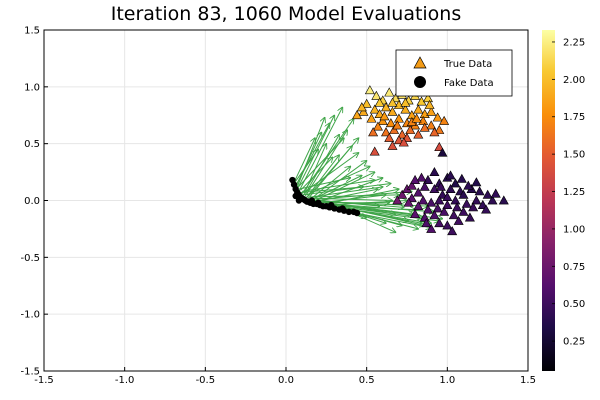 The height and width of the screenshot is (400, 600). What do you see at coordinates (32, 87) in the screenshot?
I see `y-tick-label: 1.0` at bounding box center [32, 87].